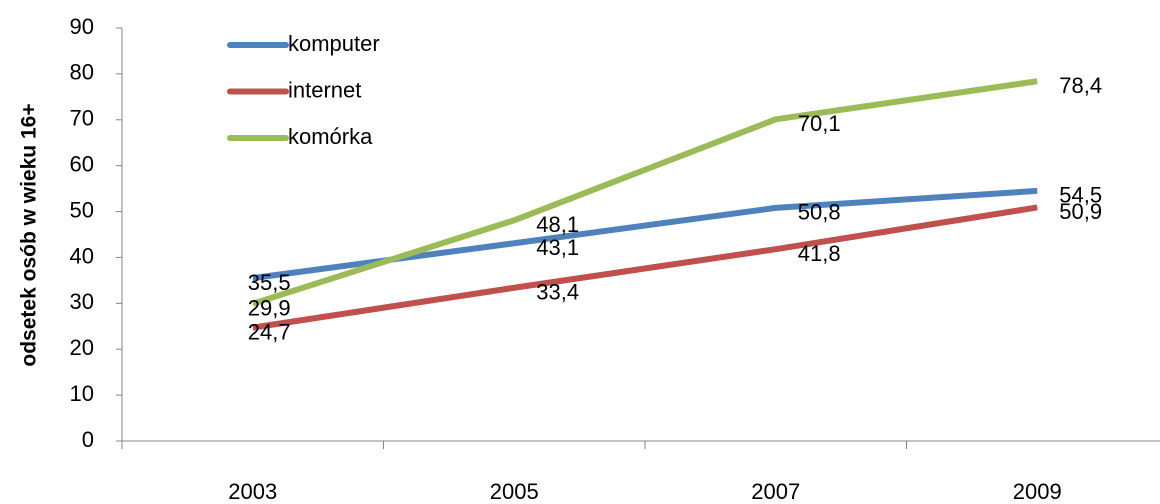 The width and height of the screenshot is (1160, 504). I want to click on data-label: 50,9, so click(1080, 211).